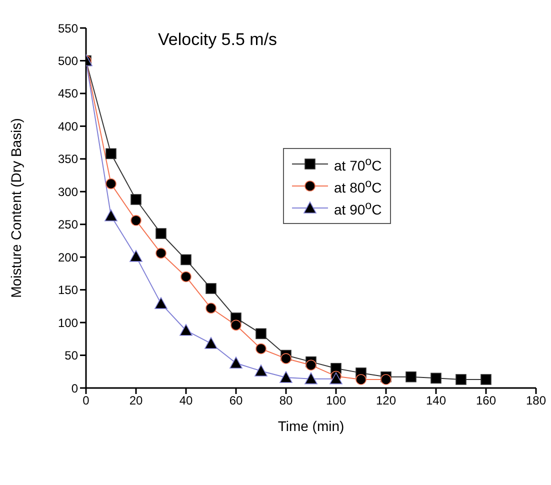 The width and height of the screenshot is (551, 485). Describe the element at coordinates (68, 126) in the screenshot. I see `y-tick-label: 400` at that location.